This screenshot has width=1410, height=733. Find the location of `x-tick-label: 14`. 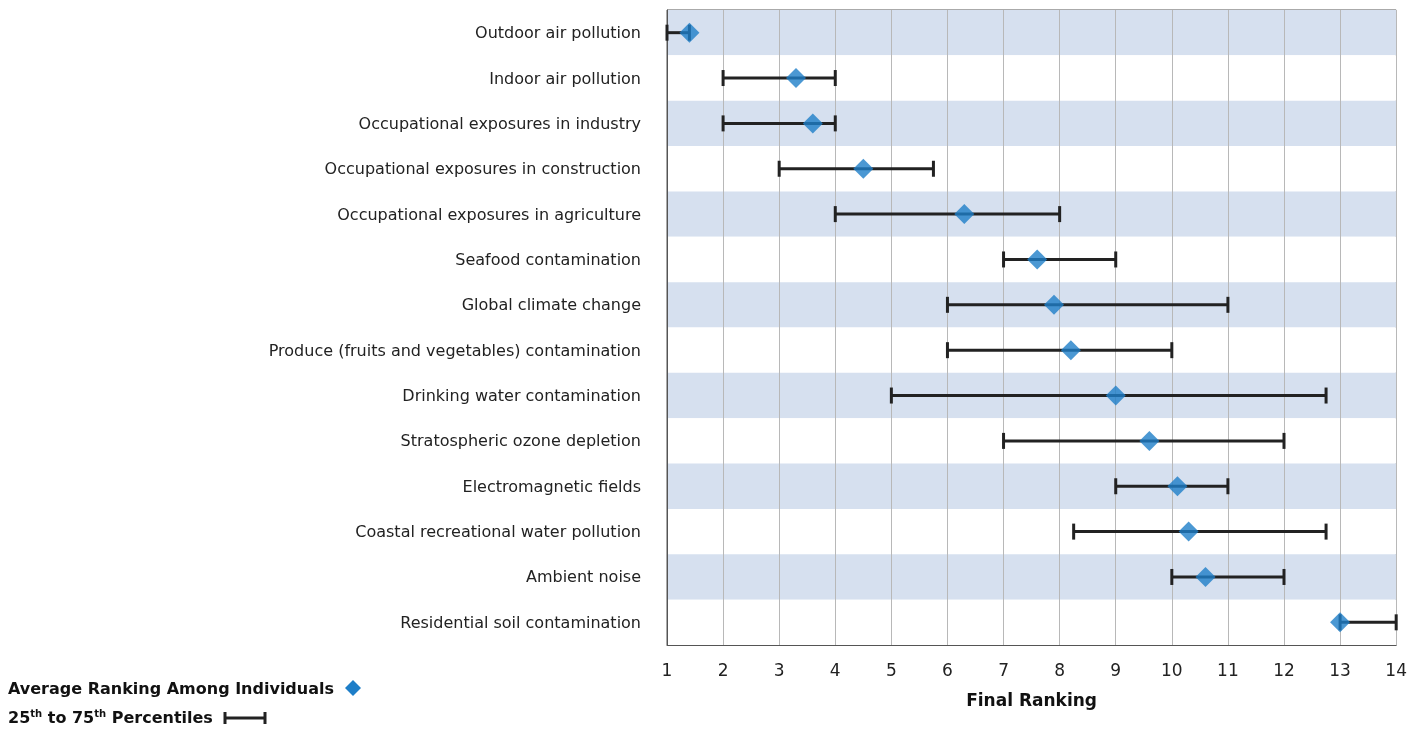

x-tick-label: 14 is located at coordinates (1396, 669).